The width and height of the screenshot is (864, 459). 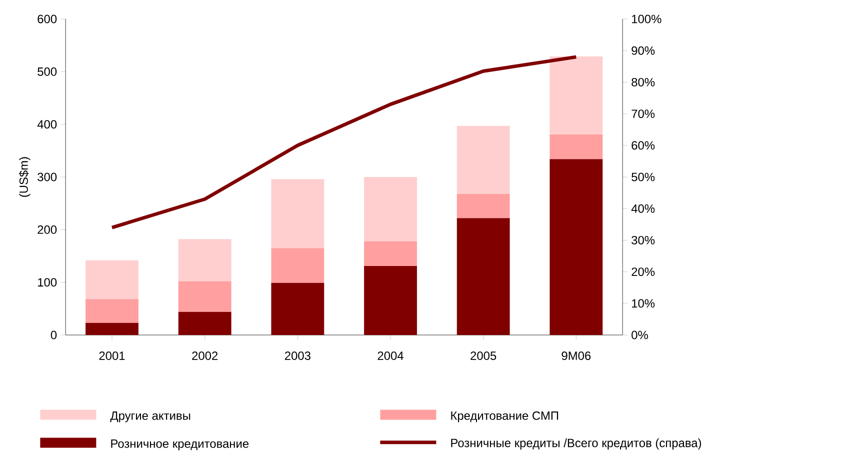 I want to click on x-tick-label: 2002, so click(x=205, y=356).